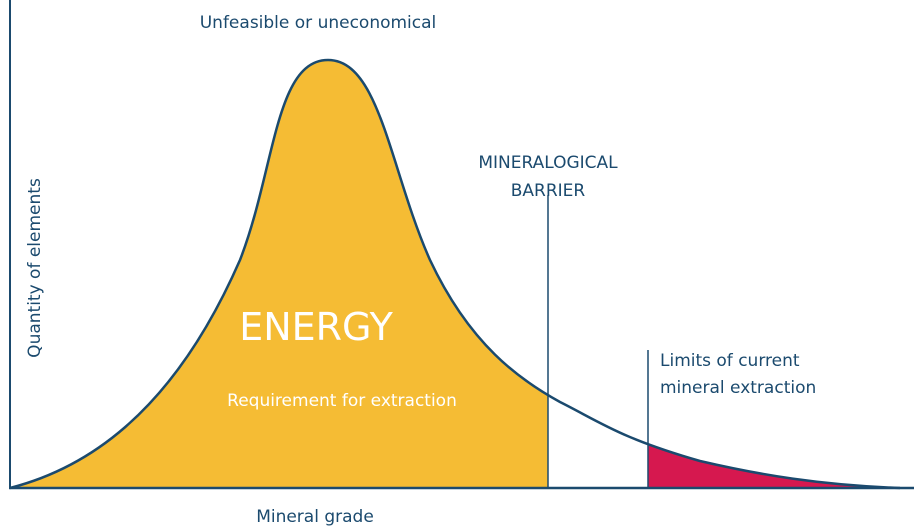 This screenshot has width=914, height=528. Describe the element at coordinates (316, 327) in the screenshot. I see `energy-label: ENERGY` at that location.